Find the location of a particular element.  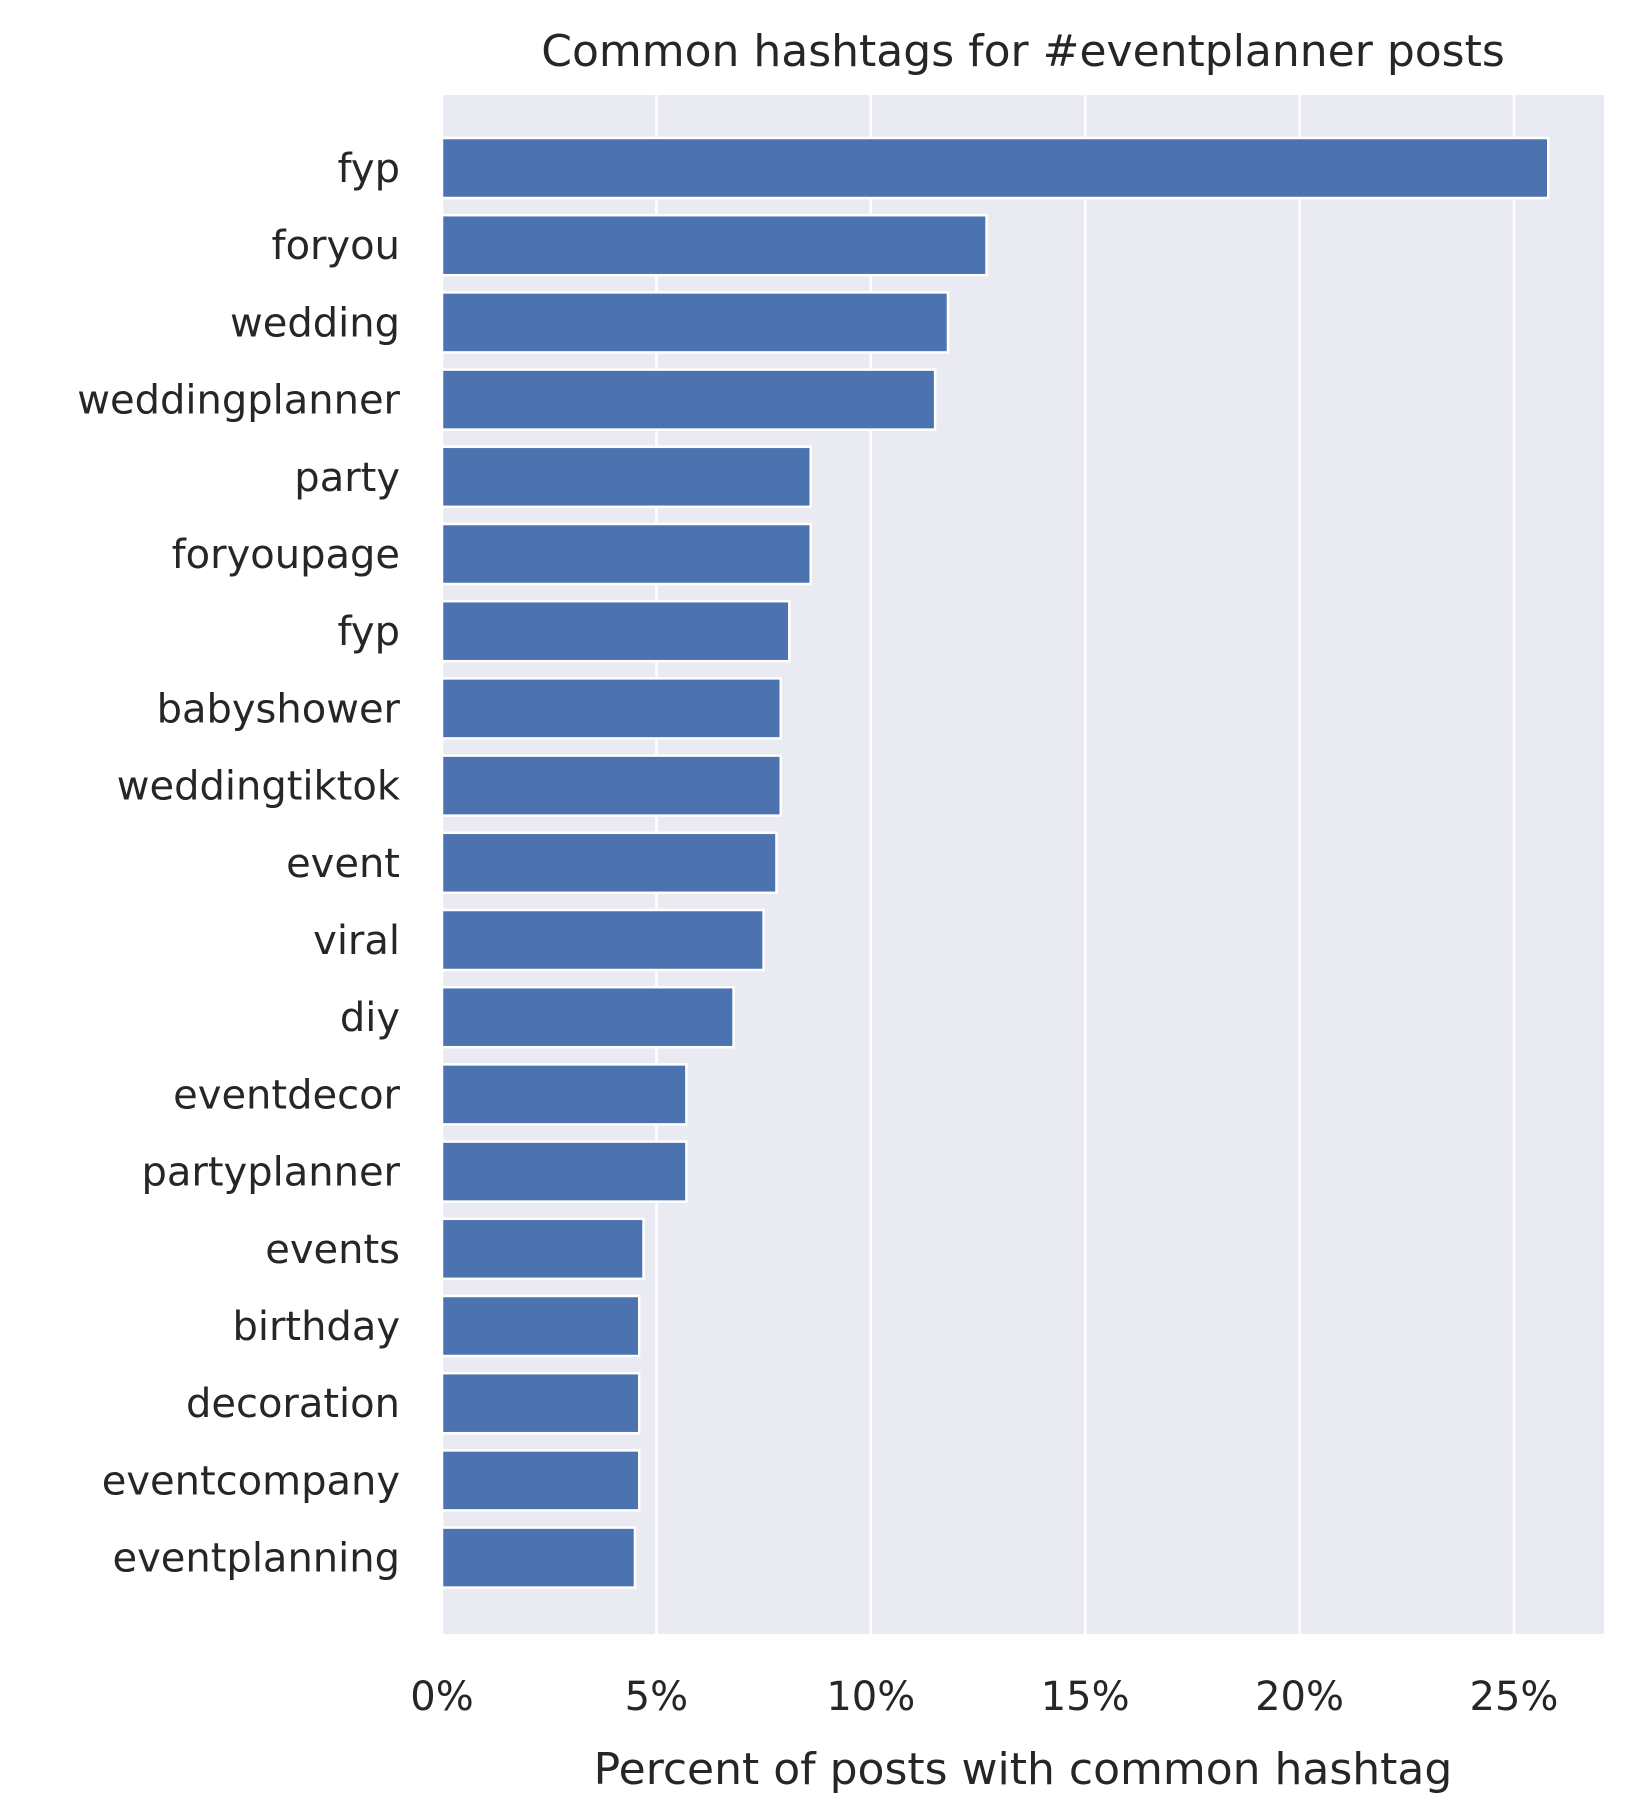

x-tick-label: 20% is located at coordinates (1299, 1697).